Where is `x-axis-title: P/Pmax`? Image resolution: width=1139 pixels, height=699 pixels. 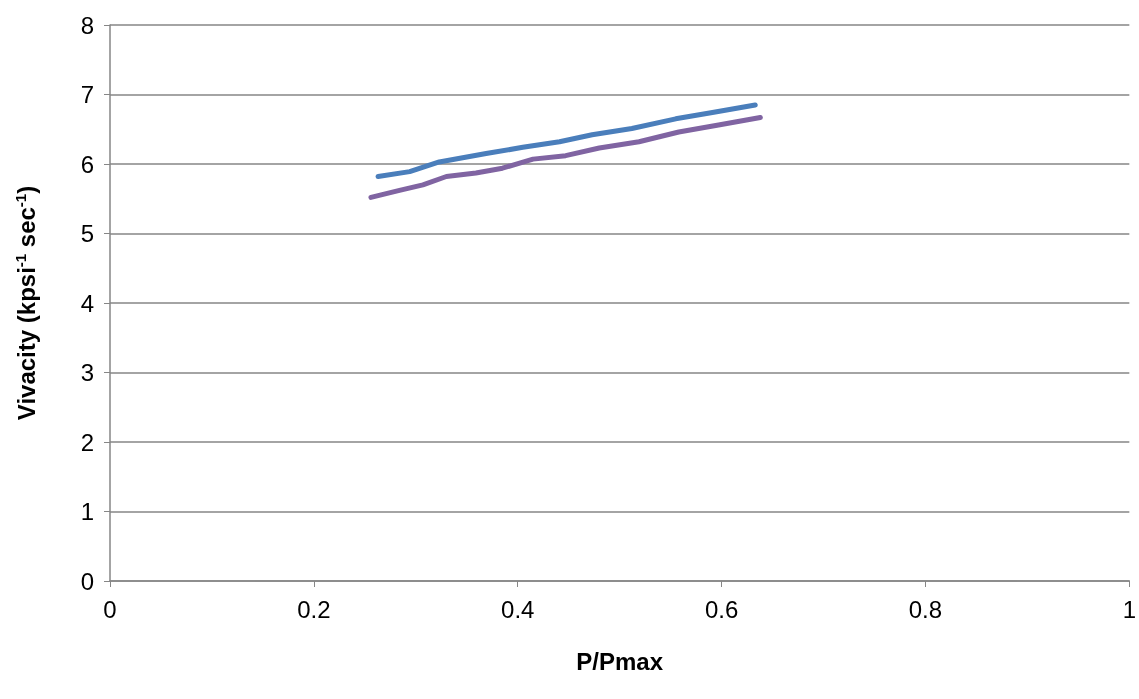 x-axis-title: P/Pmax is located at coordinates (620, 661).